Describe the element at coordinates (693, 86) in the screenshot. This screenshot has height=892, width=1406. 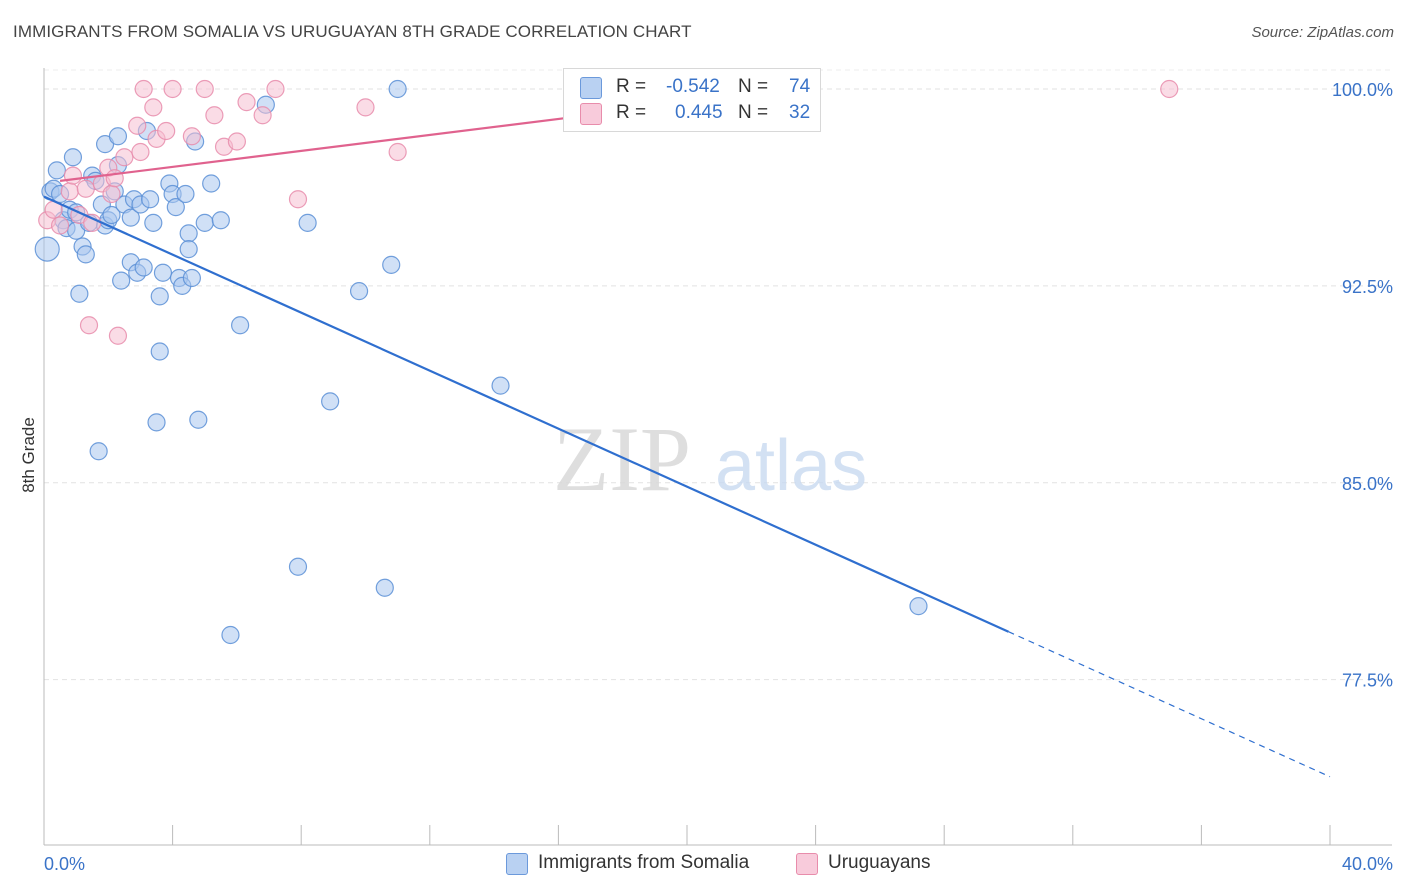
I see `legend-r-value-somalia: -0.542` at that location.